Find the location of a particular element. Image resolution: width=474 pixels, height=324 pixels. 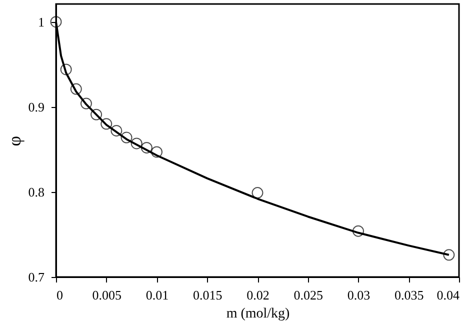

x-tick-label: 0.035 is located at coordinates (409, 295).